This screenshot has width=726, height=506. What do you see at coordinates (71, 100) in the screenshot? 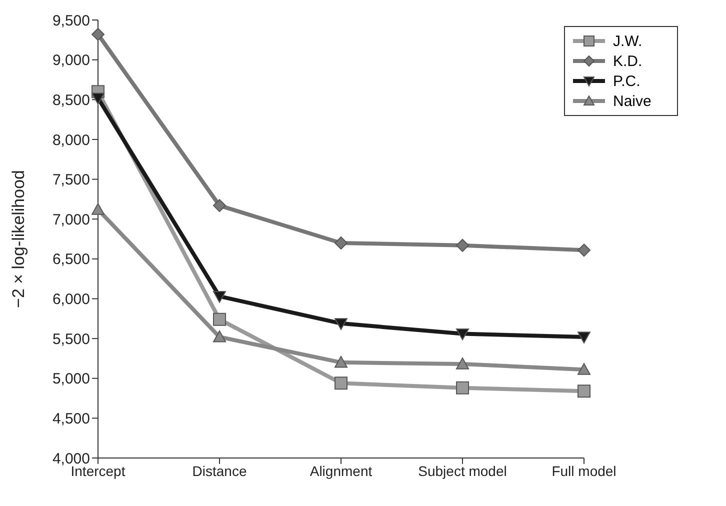
I see `y-tick-label: 8,500` at bounding box center [71, 100].